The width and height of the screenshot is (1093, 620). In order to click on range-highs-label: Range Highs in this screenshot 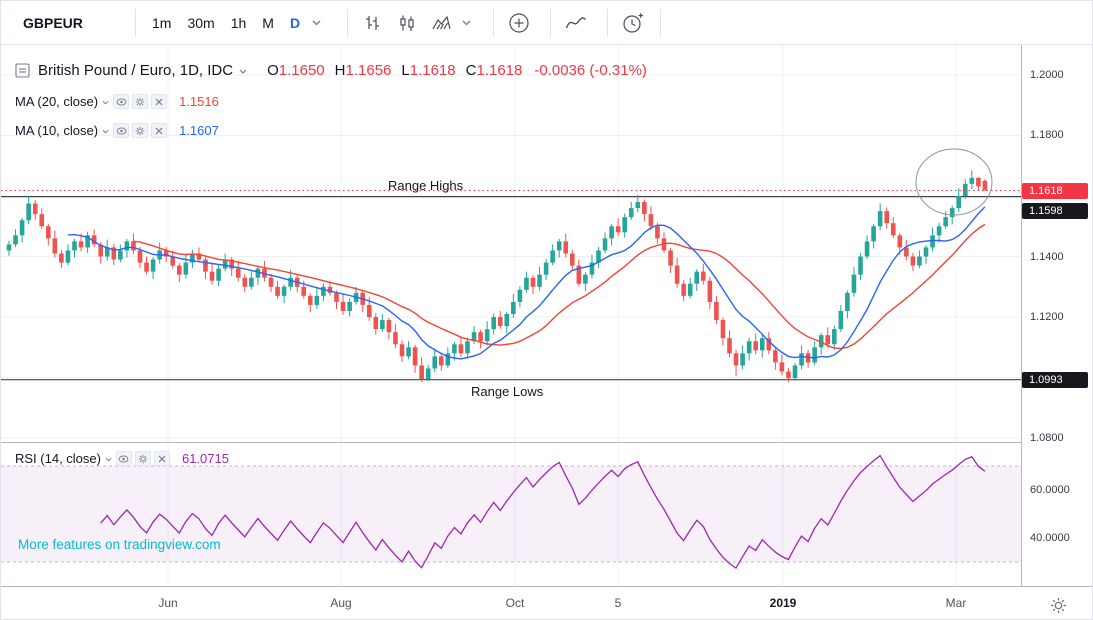, I will do `click(426, 185)`.